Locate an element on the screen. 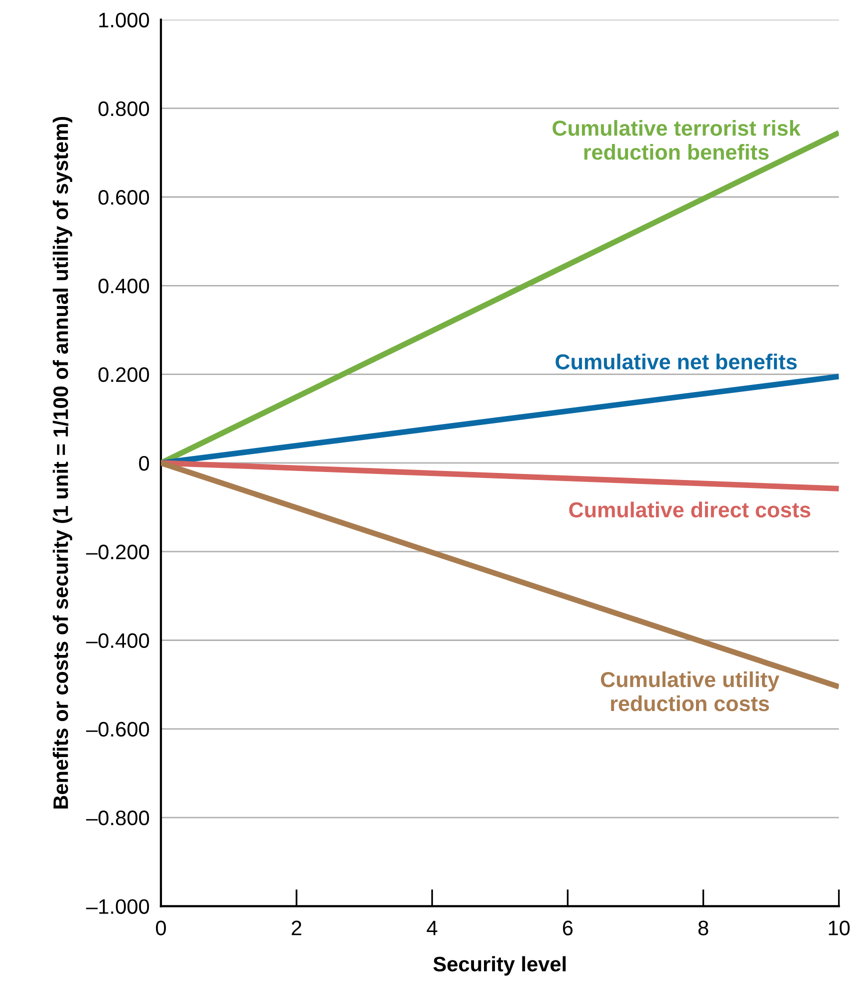  y-tick-label: 0 is located at coordinates (144, 463).